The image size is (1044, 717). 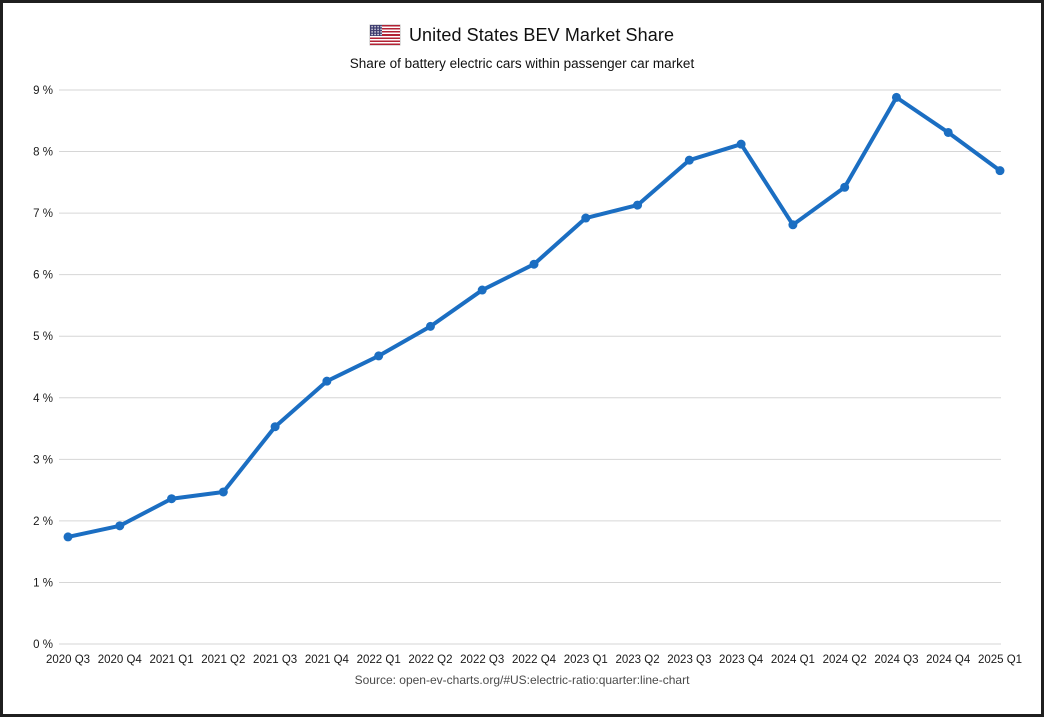 What do you see at coordinates (845, 660) in the screenshot?
I see `x-axis-tick-label: 2024 Q2` at bounding box center [845, 660].